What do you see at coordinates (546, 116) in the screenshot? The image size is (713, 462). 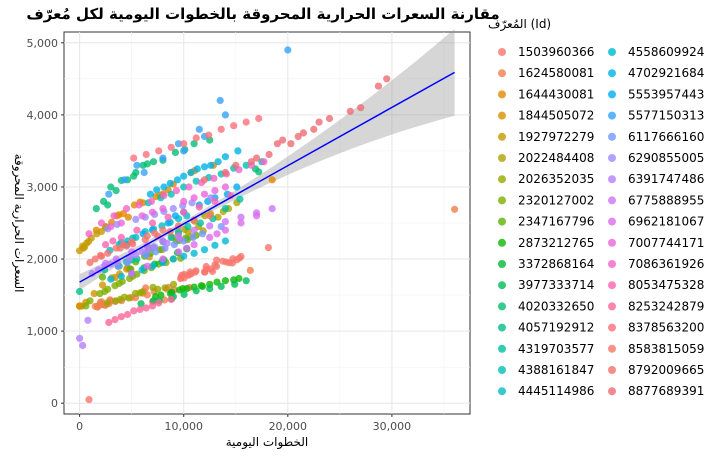 I see `legend-entry: 1844505072` at bounding box center [546, 116].